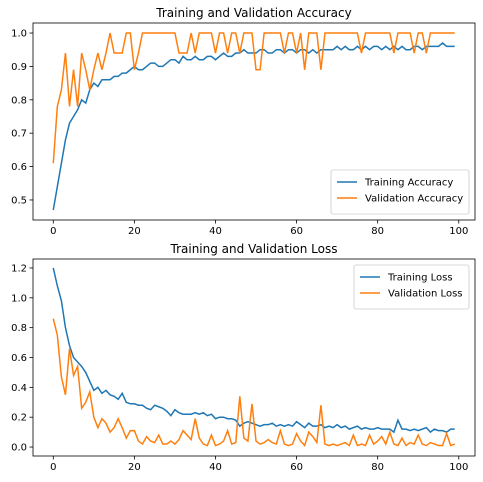 This screenshot has height=482, width=483. Describe the element at coordinates (19, 328) in the screenshot. I see `loss-y-tick-label: 0.8` at that location.